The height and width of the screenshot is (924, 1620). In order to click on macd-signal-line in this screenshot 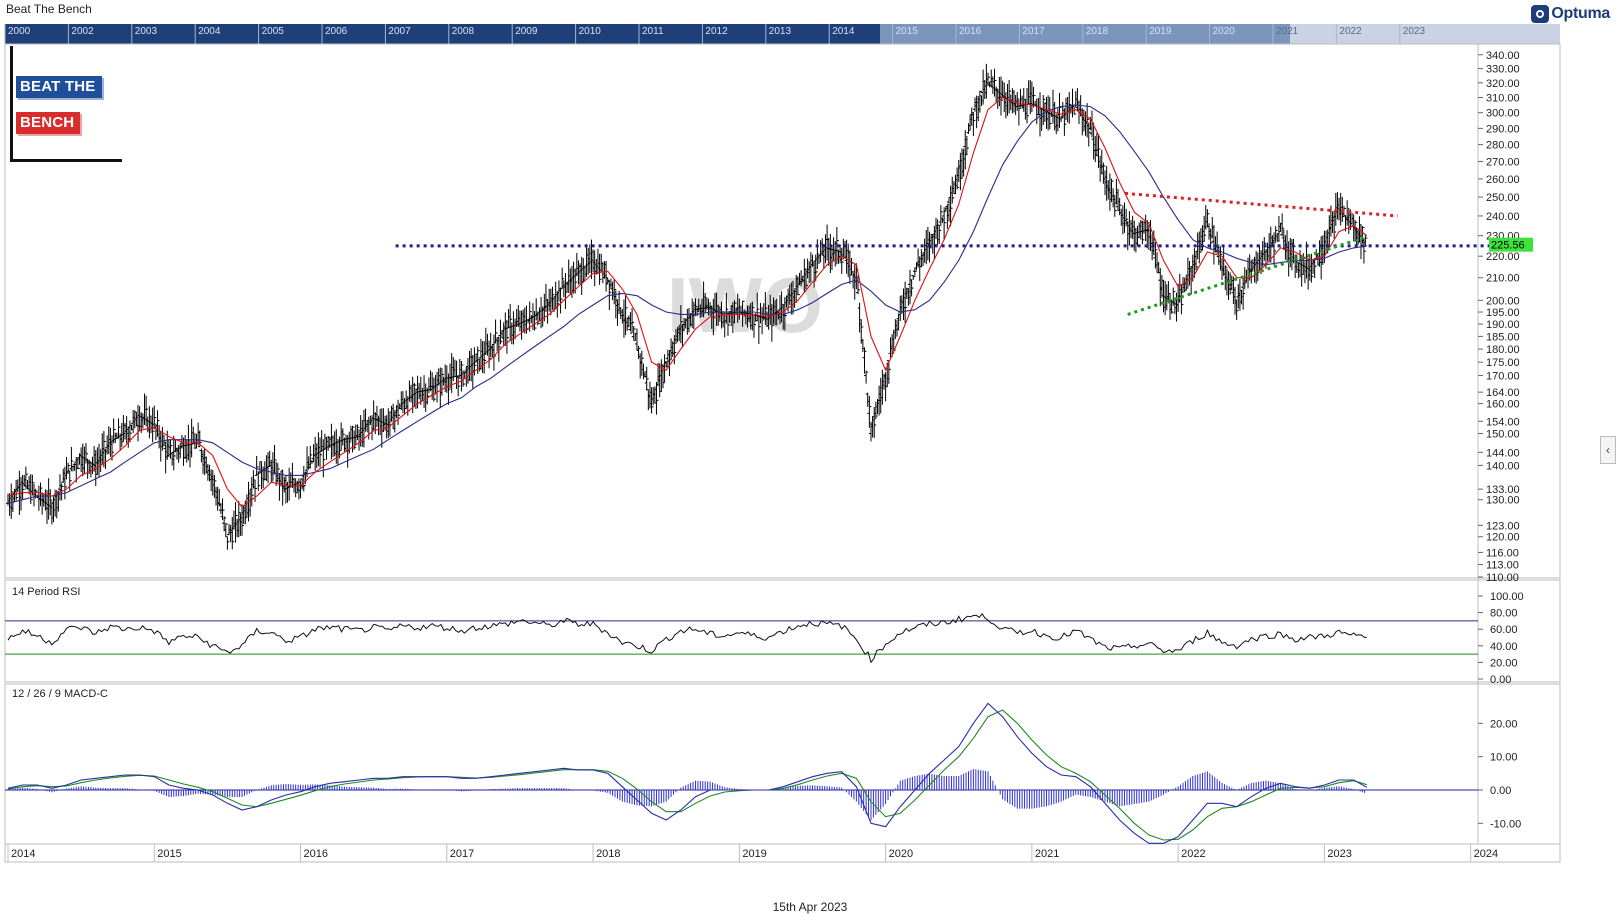, I will do `click(687, 775)`.